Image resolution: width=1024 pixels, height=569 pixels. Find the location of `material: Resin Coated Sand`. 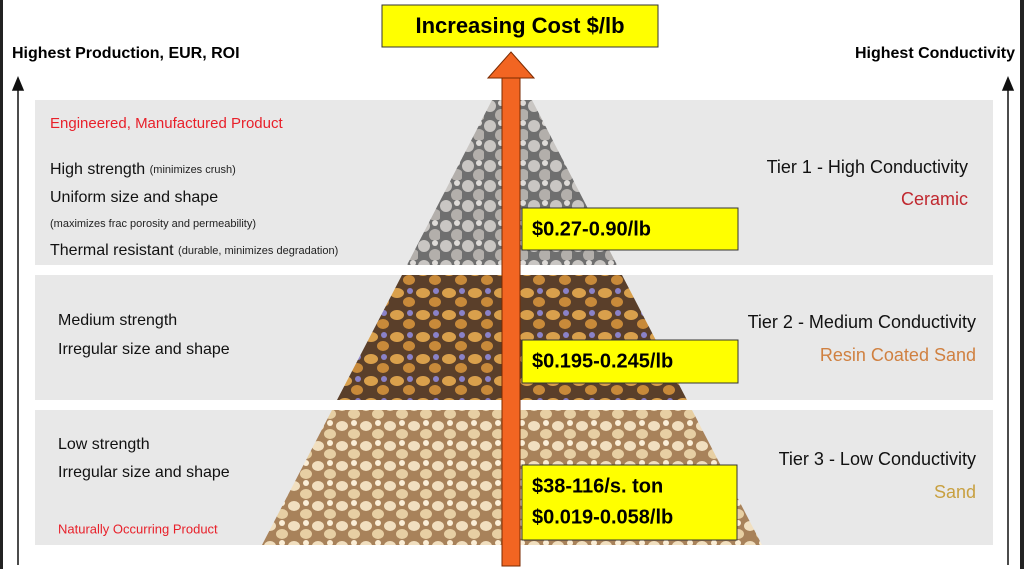

material: Resin Coated Sand is located at coordinates (898, 355).